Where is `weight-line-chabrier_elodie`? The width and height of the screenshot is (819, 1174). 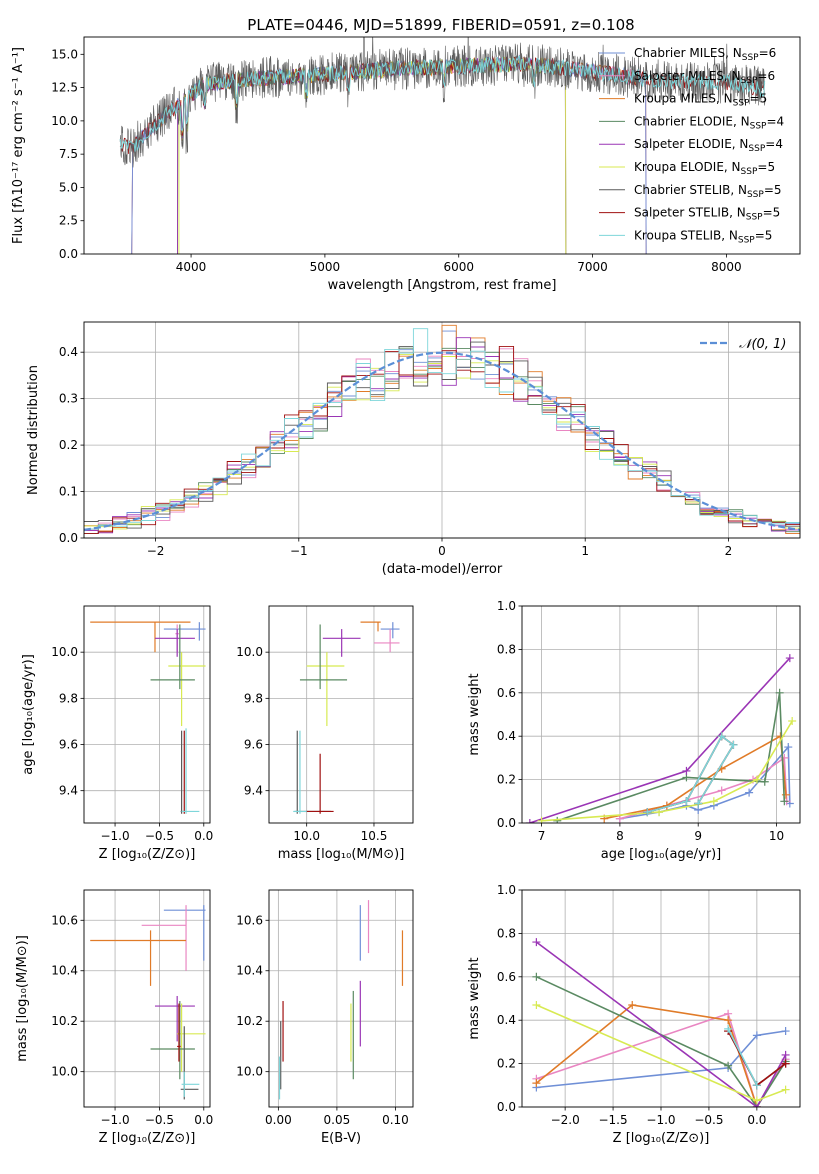
weight-line-chabrier_elodie is located at coordinates (661, 1041).